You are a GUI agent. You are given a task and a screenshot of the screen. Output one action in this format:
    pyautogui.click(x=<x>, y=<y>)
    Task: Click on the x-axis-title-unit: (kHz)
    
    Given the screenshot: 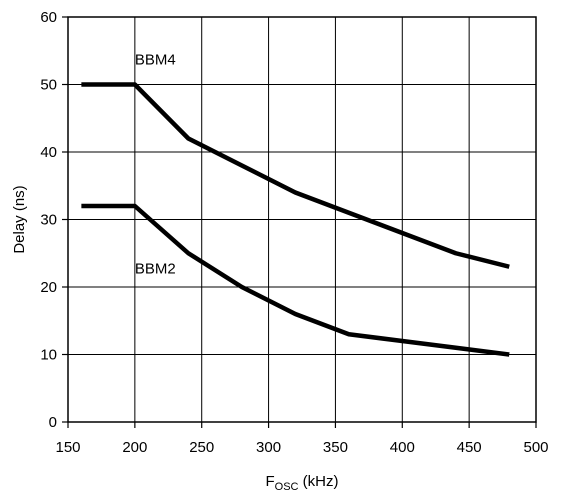 What is the action you would take?
    pyautogui.click(x=319, y=481)
    